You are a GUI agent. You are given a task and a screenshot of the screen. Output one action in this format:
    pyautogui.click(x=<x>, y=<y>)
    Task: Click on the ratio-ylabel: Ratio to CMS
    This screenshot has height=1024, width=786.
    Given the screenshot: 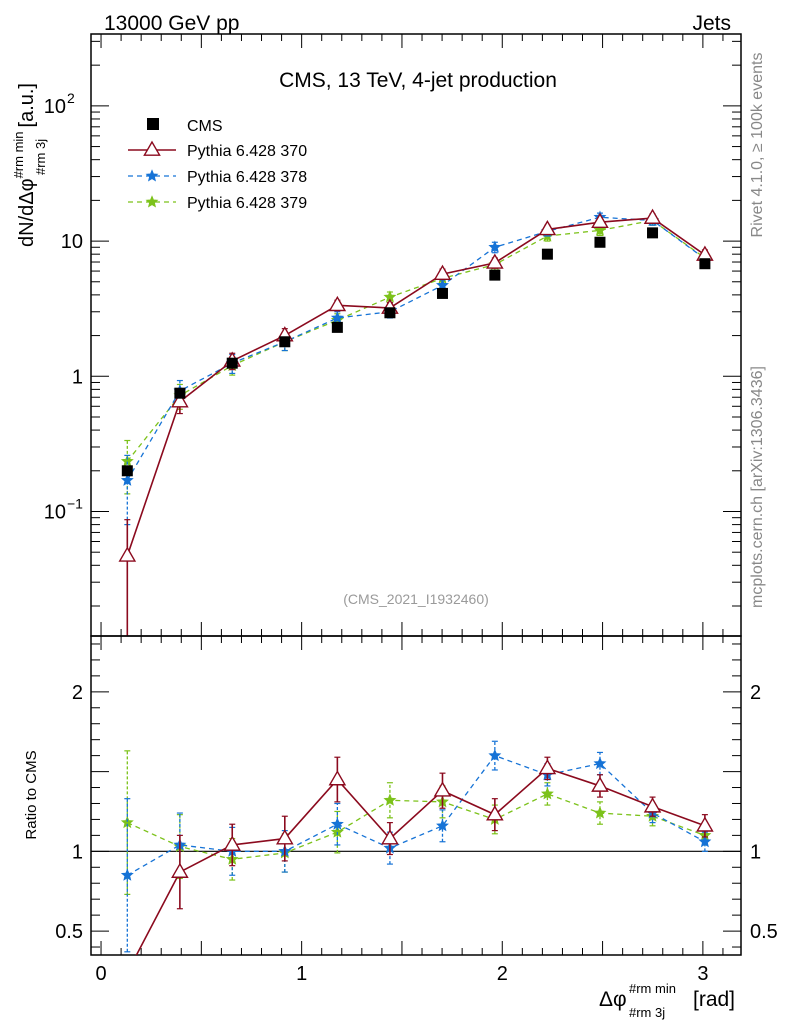 What is the action you would take?
    pyautogui.click(x=31, y=794)
    